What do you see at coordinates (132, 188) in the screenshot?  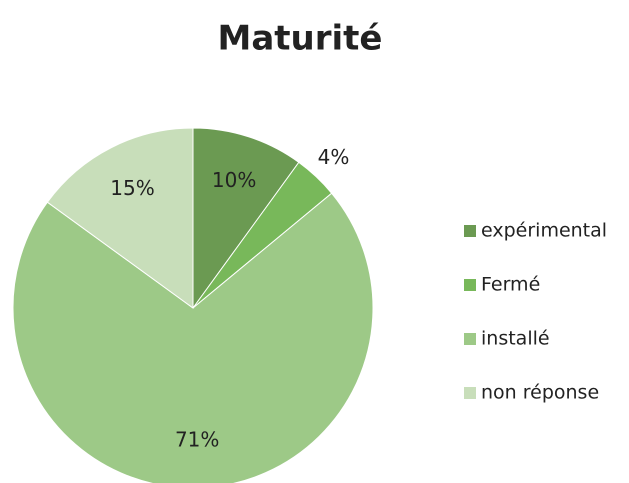 I see `data-label: 15%` at bounding box center [132, 188].